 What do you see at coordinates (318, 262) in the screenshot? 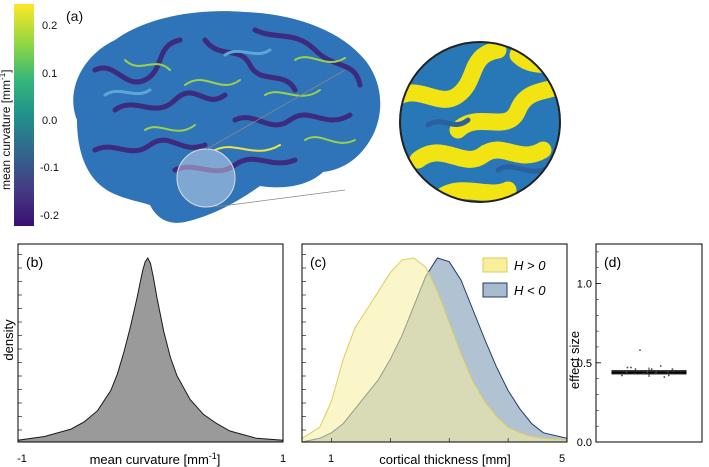
I see `panel-c-label: (c)` at bounding box center [318, 262].